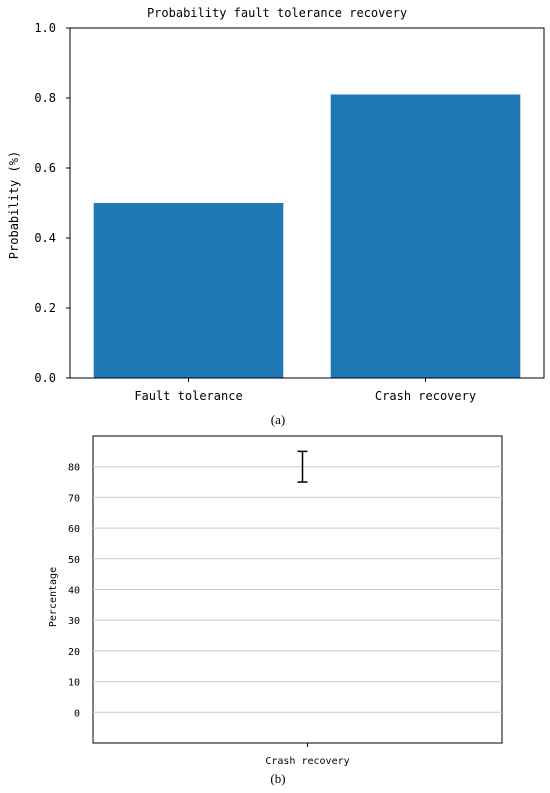 The width and height of the screenshot is (550, 793). I want to click on chart-a-y-axis-label: Probability (%), so click(14, 205).